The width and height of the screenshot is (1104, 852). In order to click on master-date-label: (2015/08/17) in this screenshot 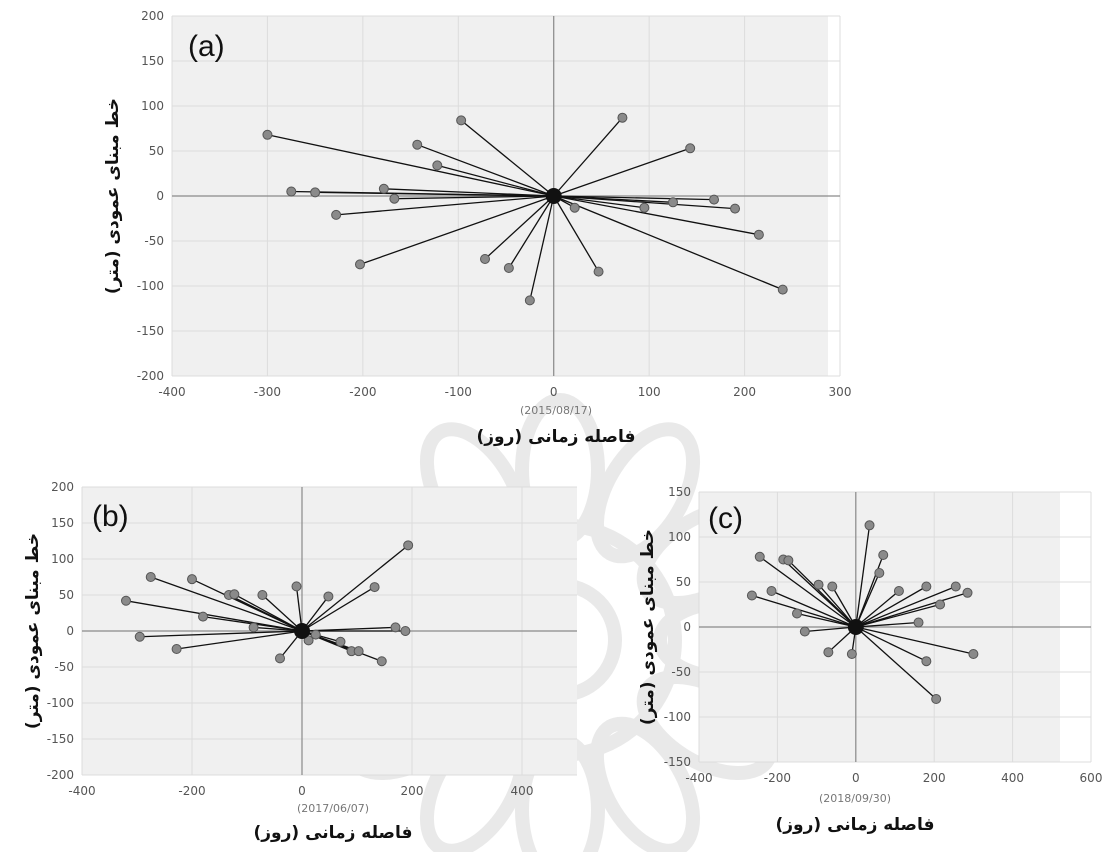, I will do `click(556, 410)`.